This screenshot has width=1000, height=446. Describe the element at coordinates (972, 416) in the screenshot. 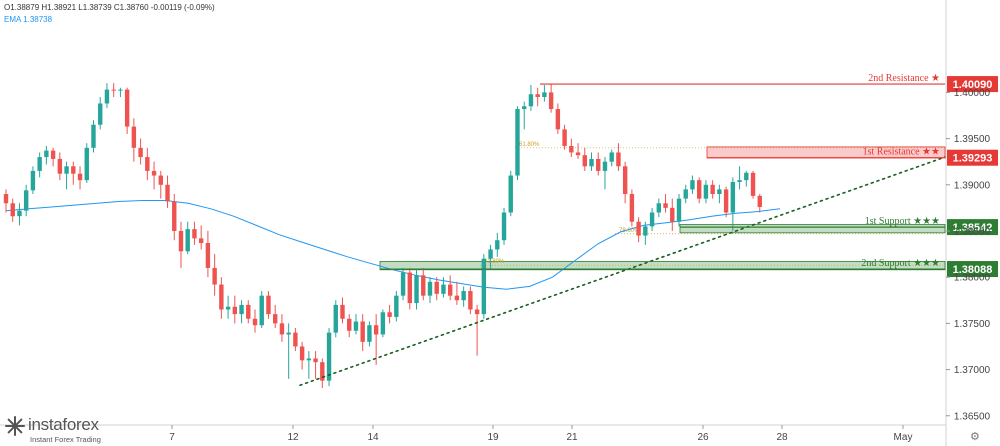

I see `price-tick-label: 1.36500` at that location.